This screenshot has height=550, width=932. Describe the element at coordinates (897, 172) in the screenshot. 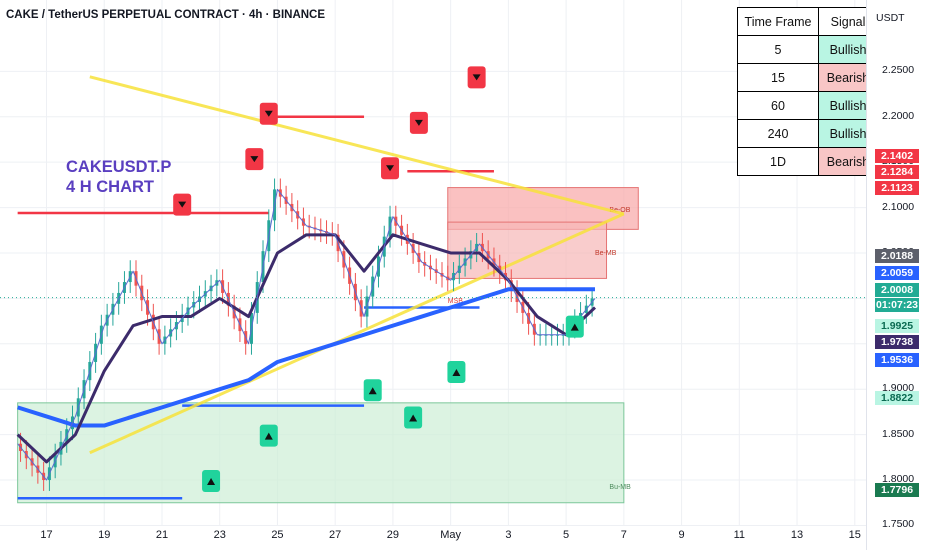

I see `price-tag: 2.1284` at that location.